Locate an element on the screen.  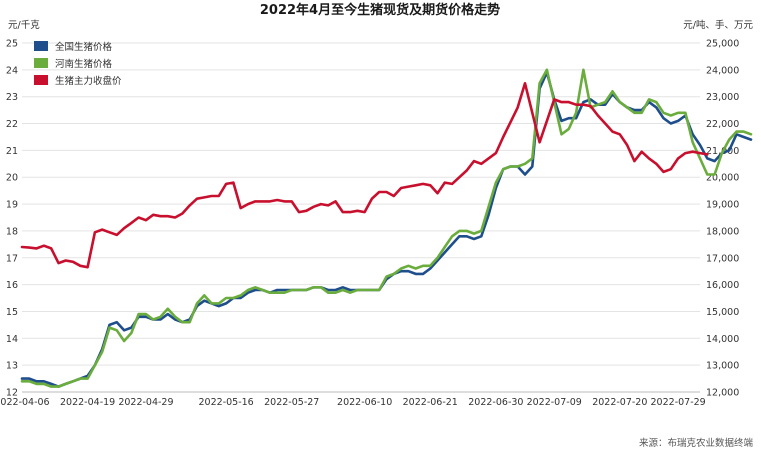
legend-label-henan: 河南生猪价格 is located at coordinates (84, 64).